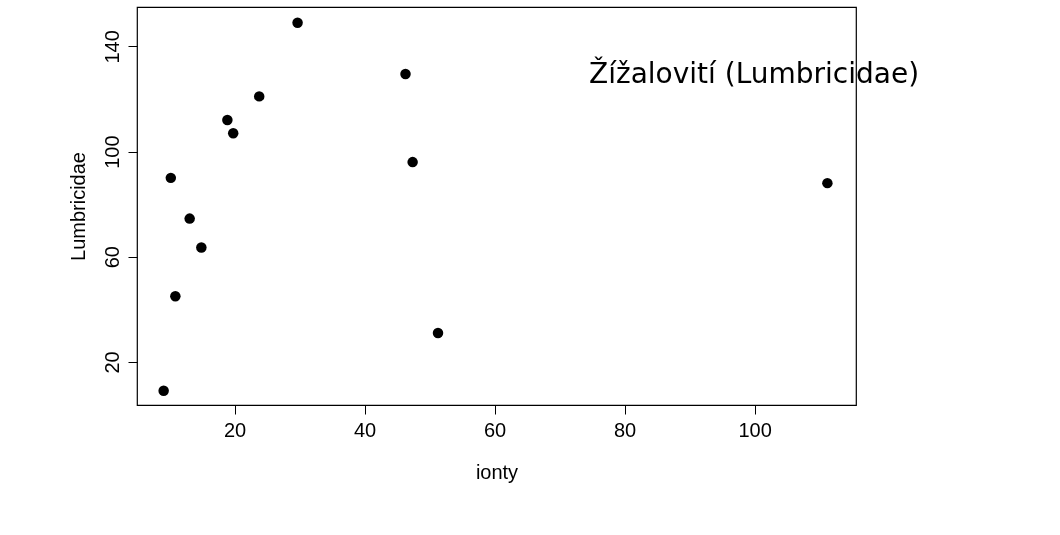 This screenshot has width=1060, height=535. Describe the element at coordinates (497, 471) in the screenshot. I see `x-axis-title: ionty` at that location.